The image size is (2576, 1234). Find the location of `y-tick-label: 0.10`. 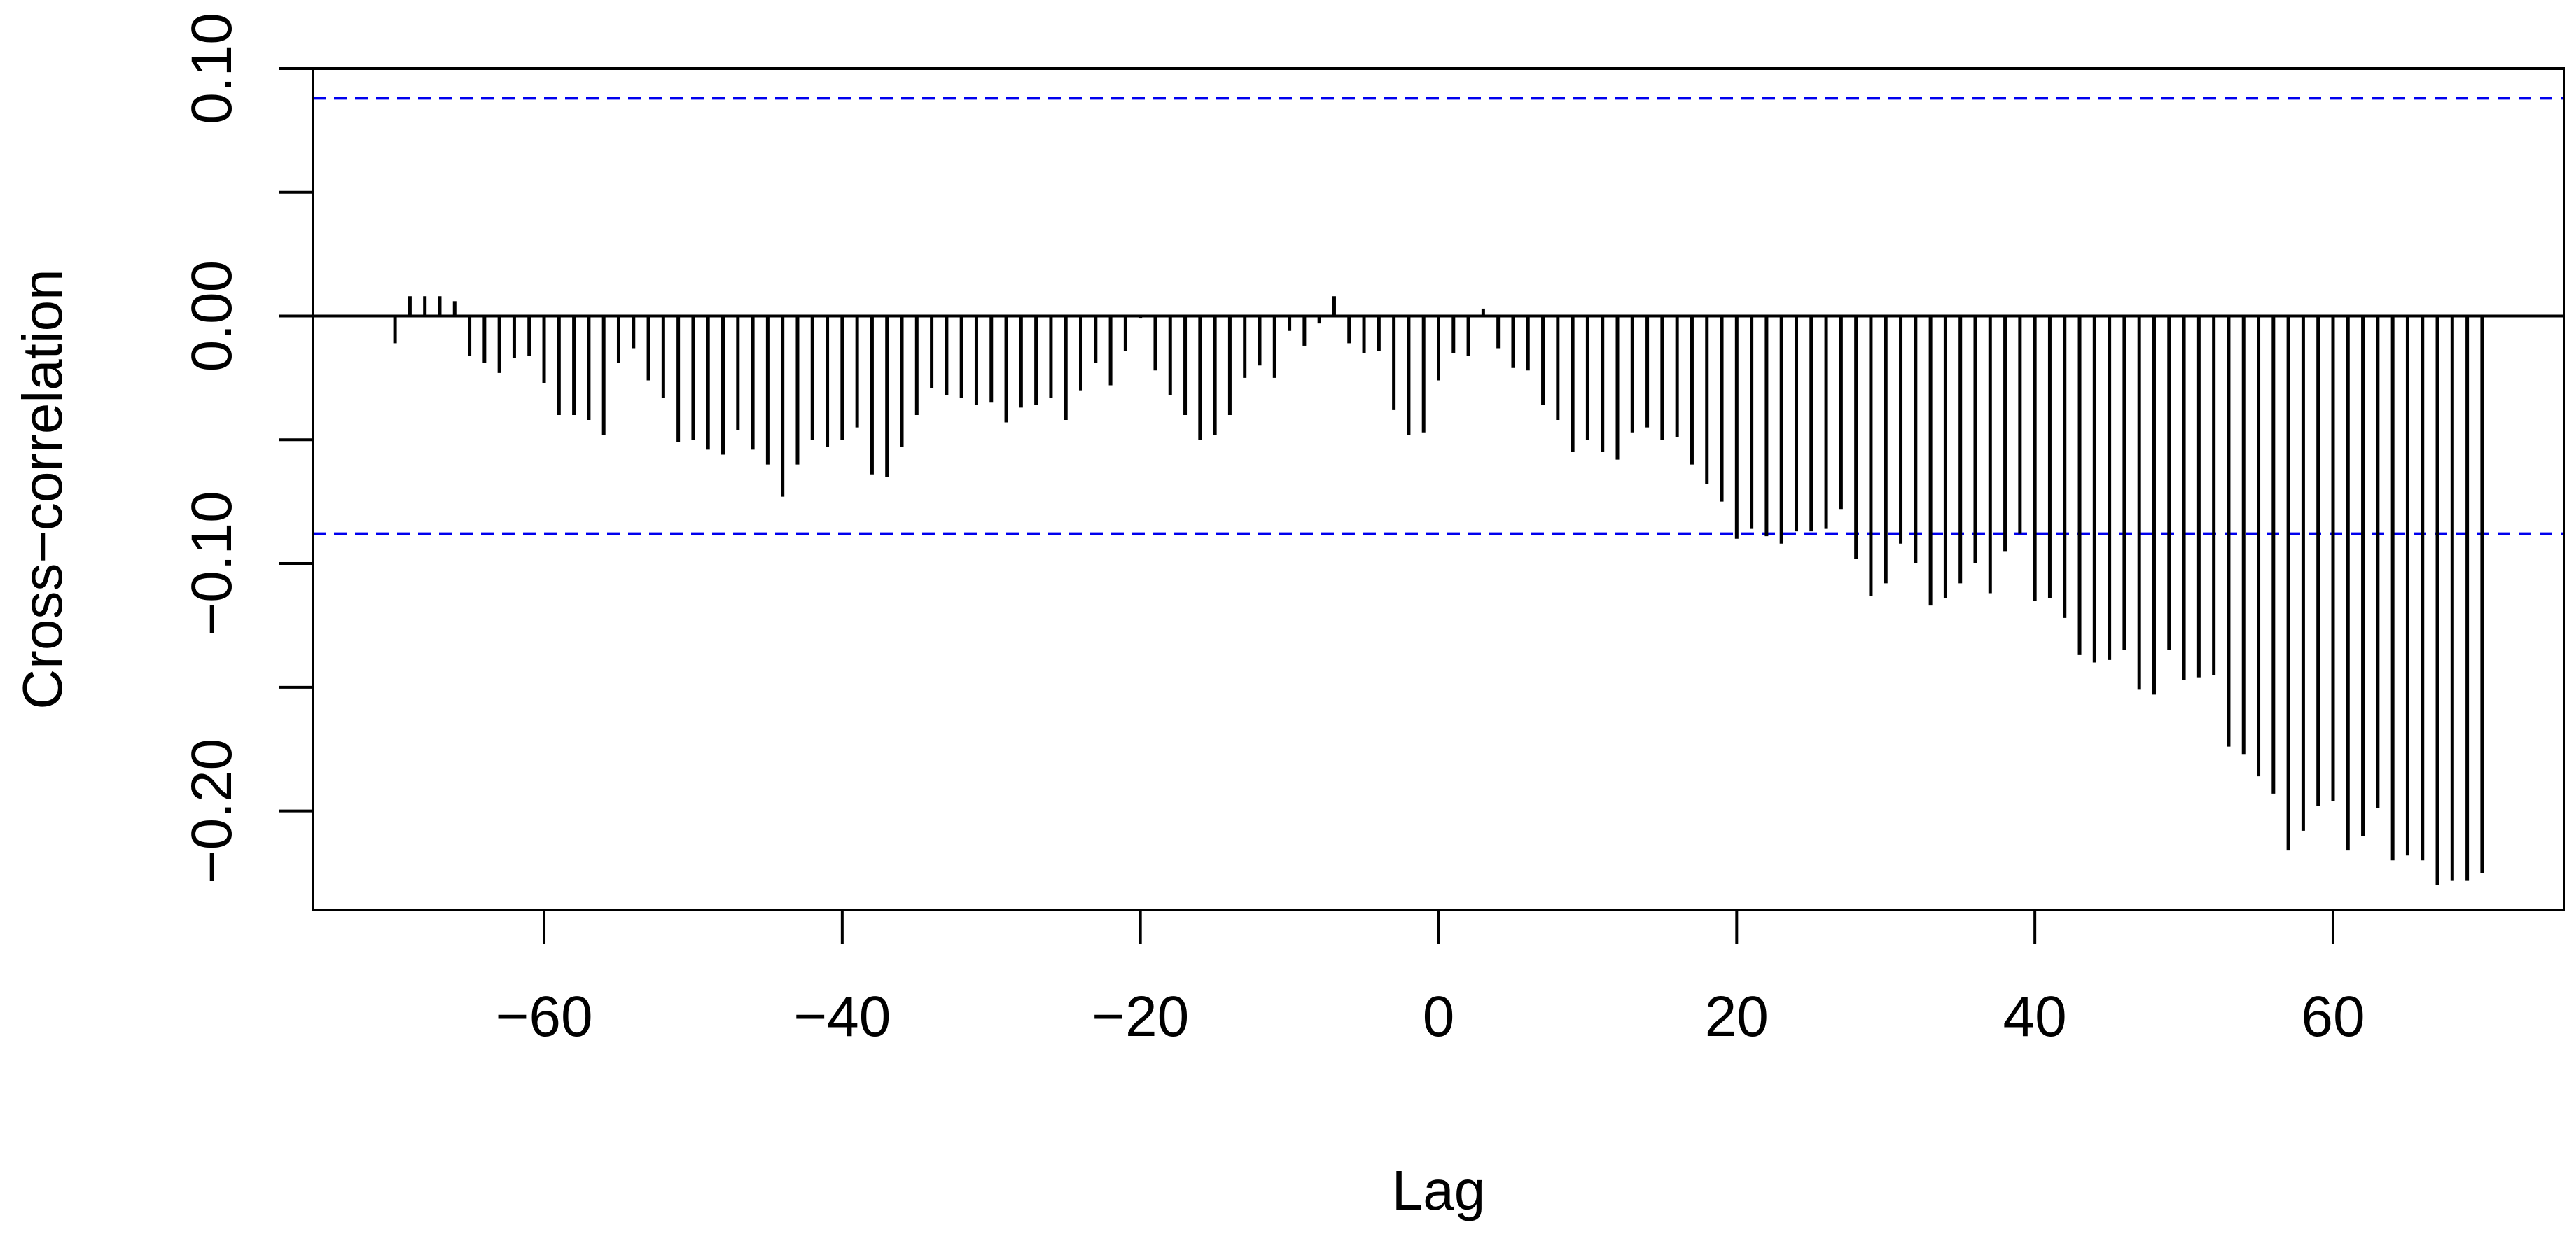

y-tick-label: 0.10 is located at coordinates (212, 69).